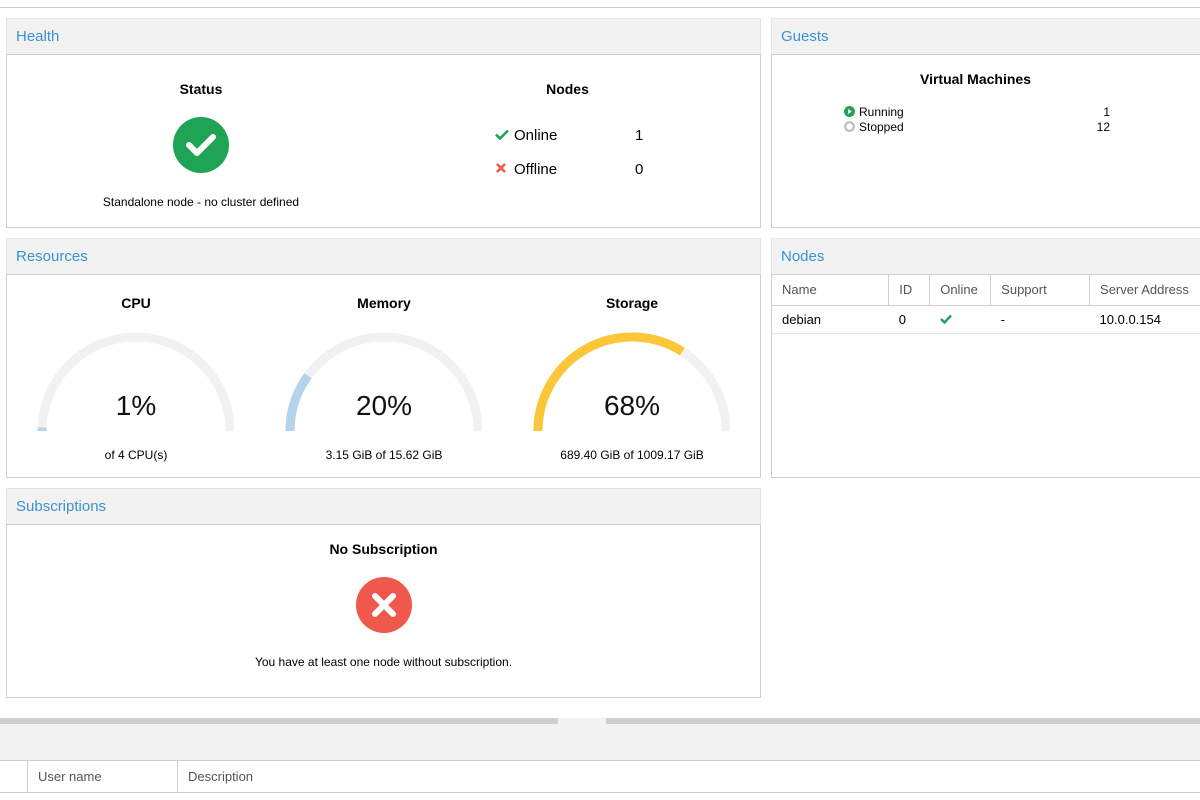 The width and height of the screenshot is (1200, 800). I want to click on column-header-user-name: User name, so click(102, 776).